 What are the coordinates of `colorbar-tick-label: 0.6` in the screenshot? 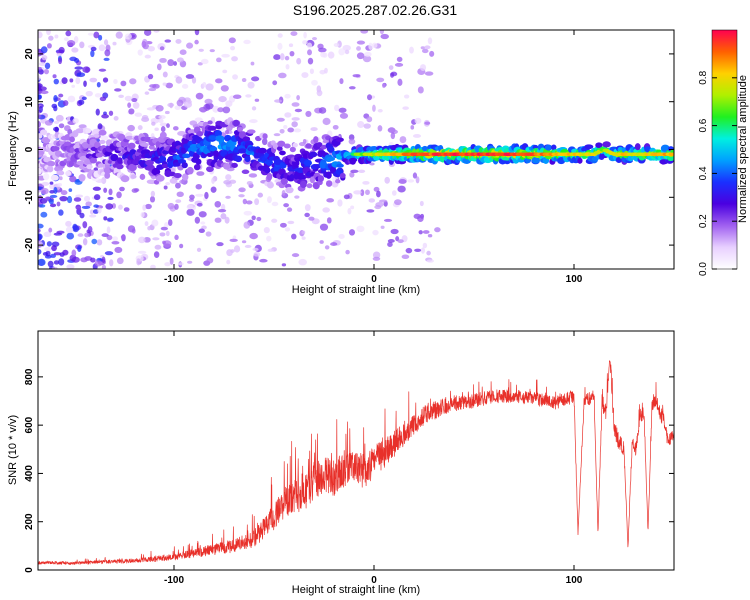 It's located at (703, 125).